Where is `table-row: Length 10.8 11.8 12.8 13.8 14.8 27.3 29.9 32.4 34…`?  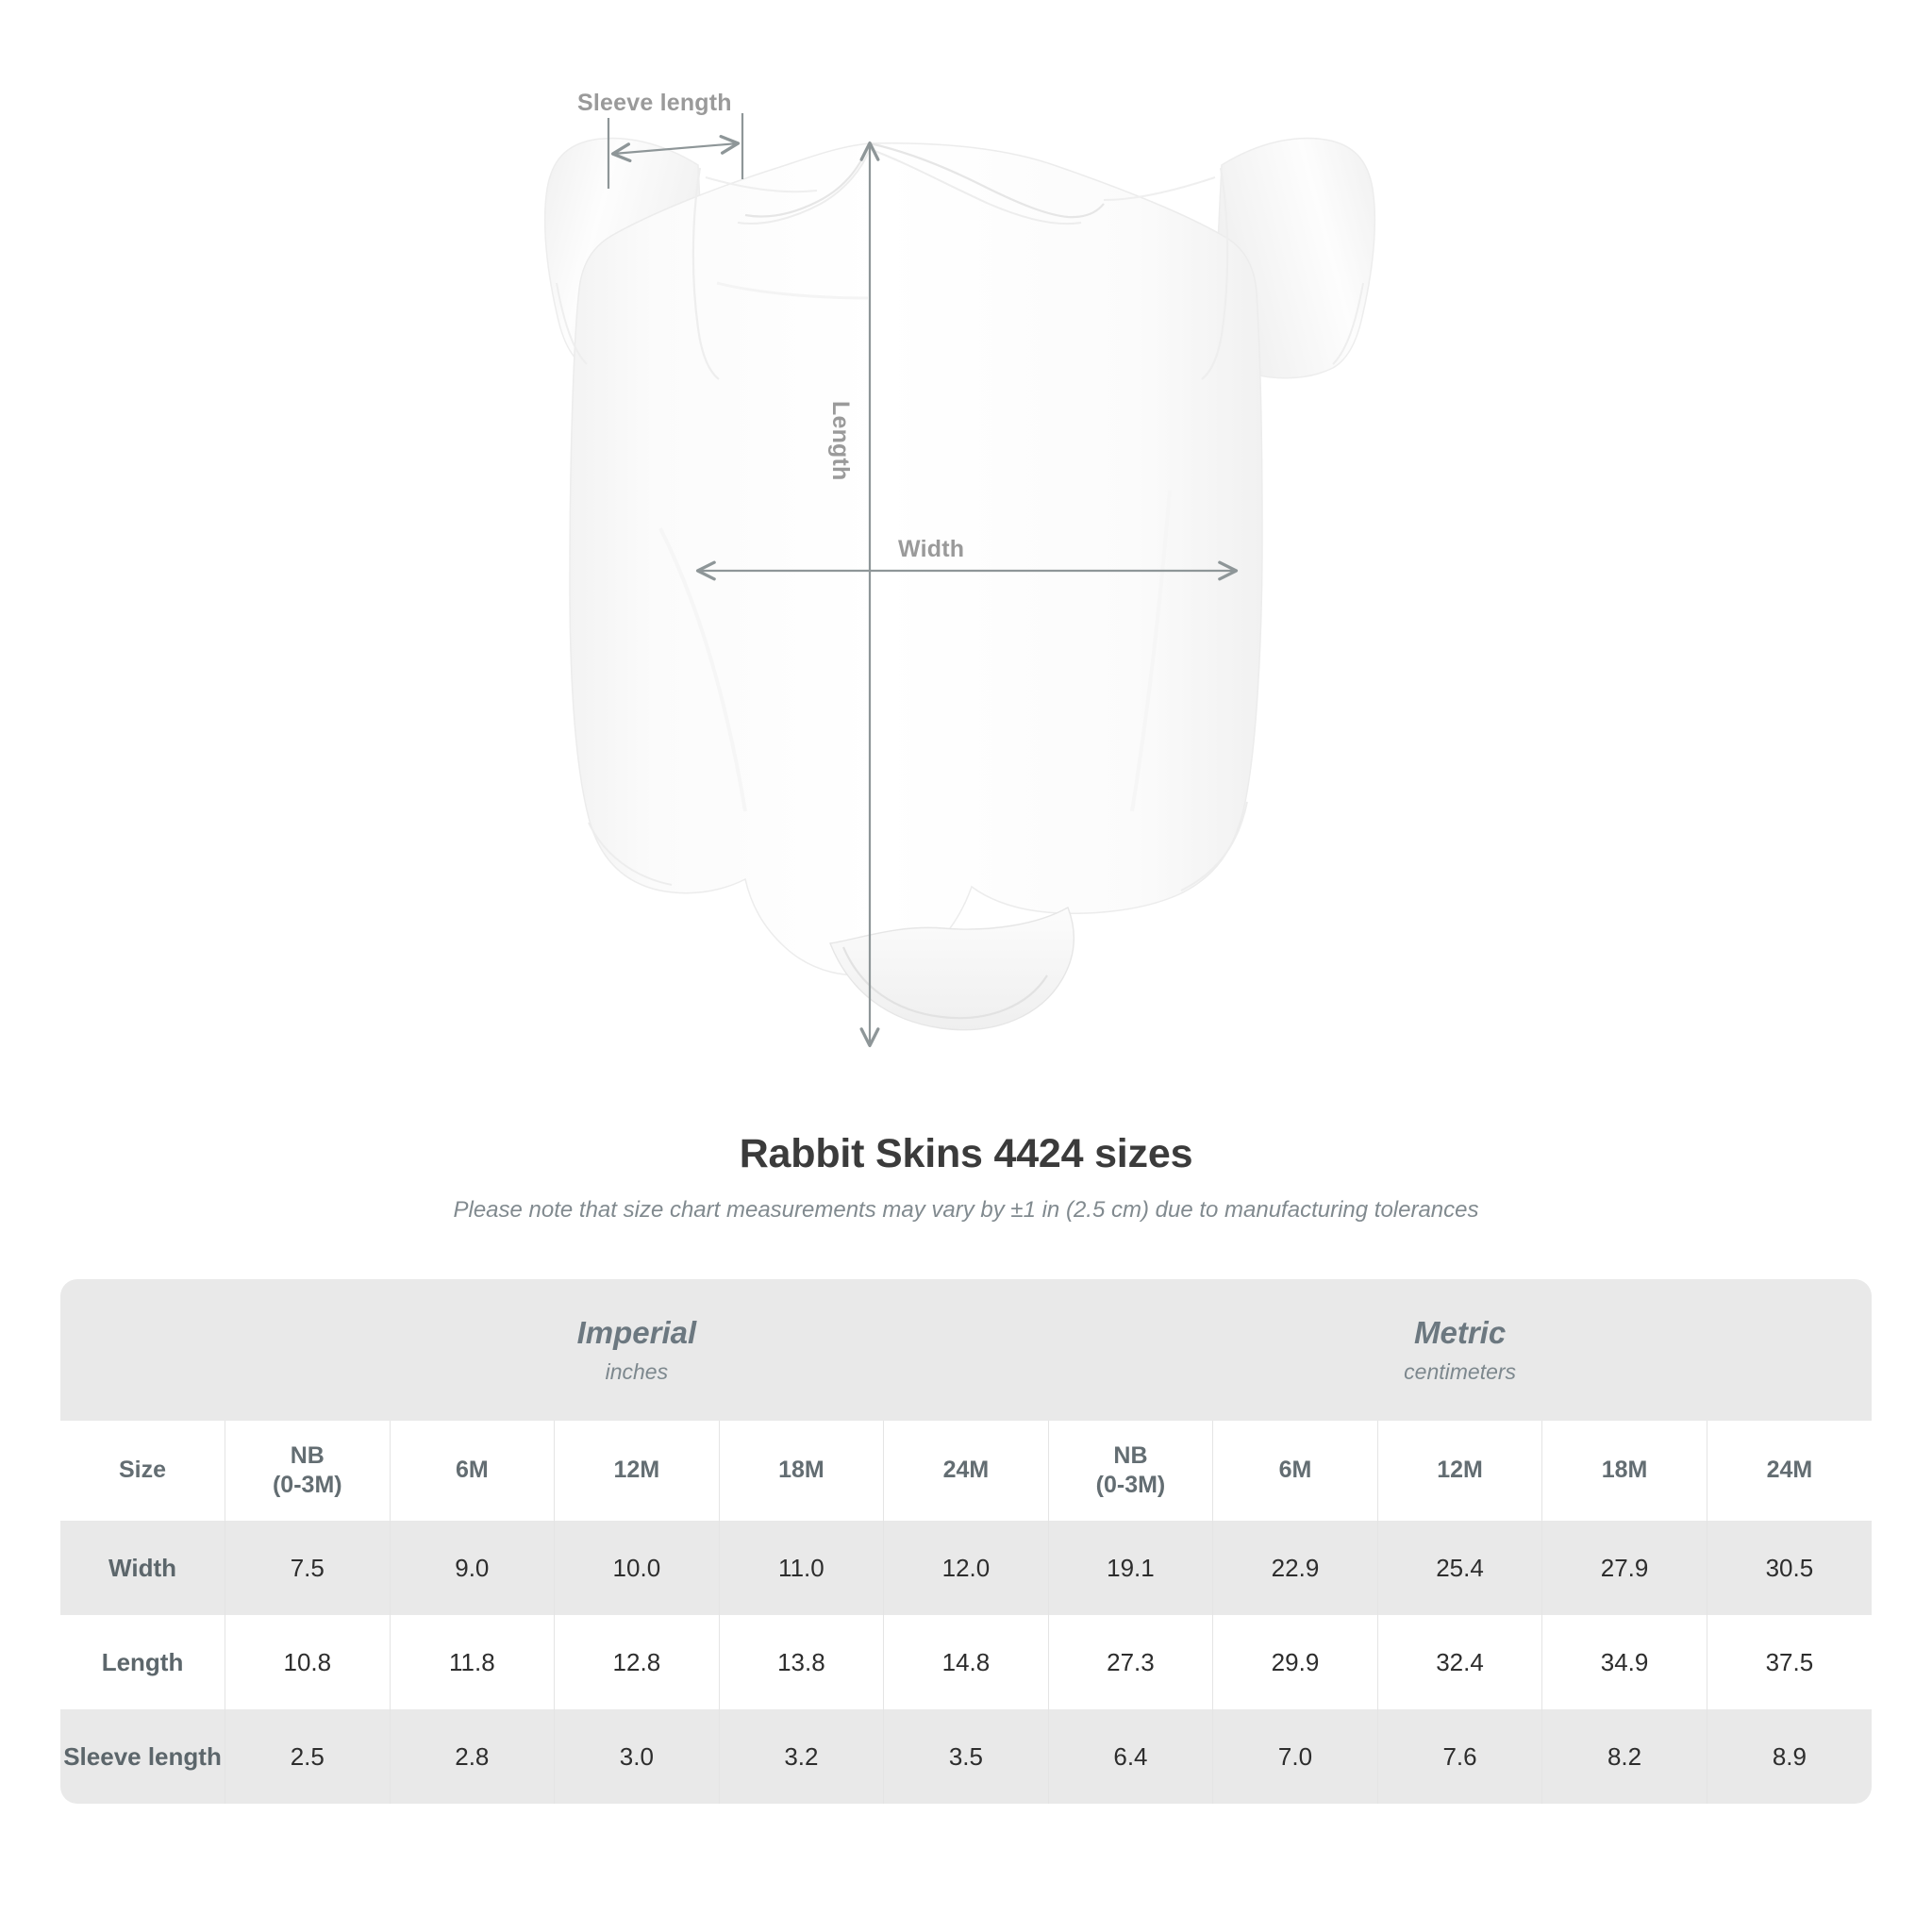 table-row: Length 10.8 11.8 12.8 13.8 14.8 27.3 29.9 32.4 34… is located at coordinates (966, 1662).